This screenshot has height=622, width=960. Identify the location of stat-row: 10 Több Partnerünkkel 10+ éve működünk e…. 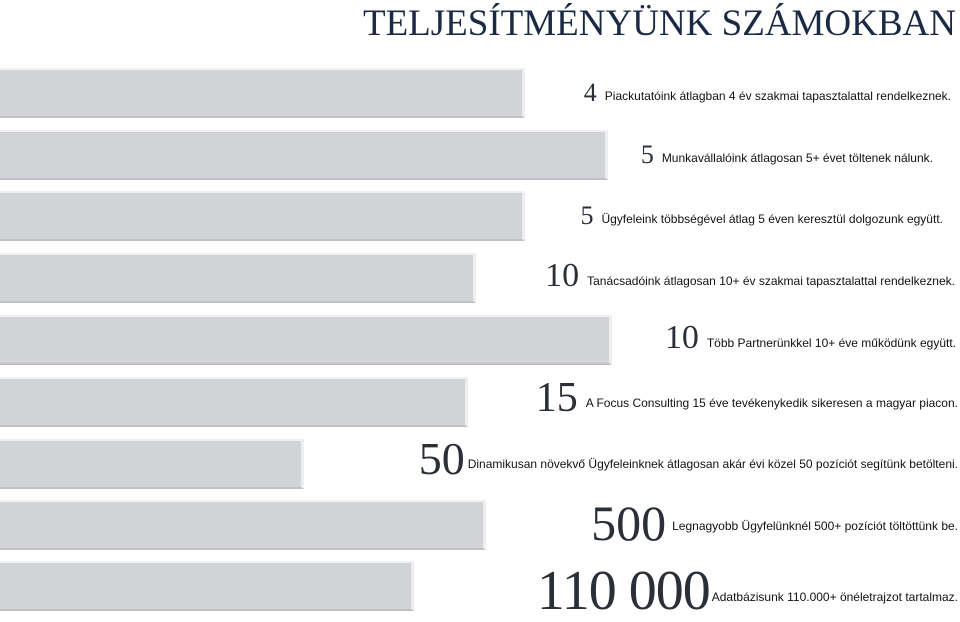
(480, 342).